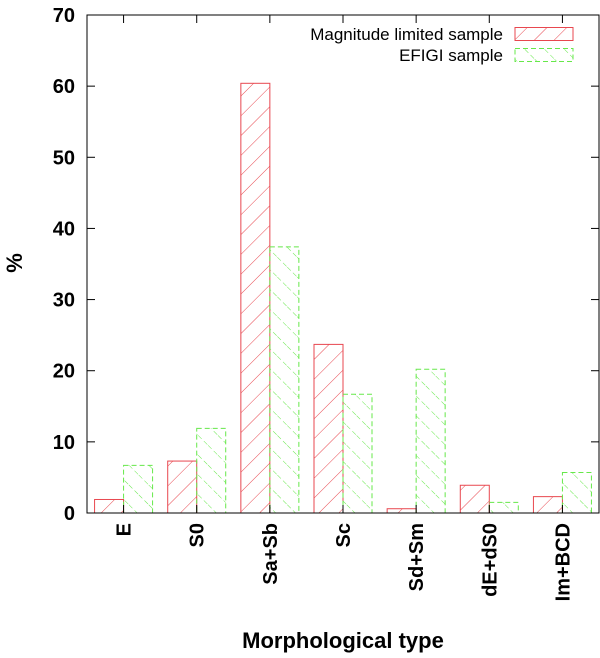  What do you see at coordinates (198, 535) in the screenshot?
I see `x-tick-label: S0` at bounding box center [198, 535].